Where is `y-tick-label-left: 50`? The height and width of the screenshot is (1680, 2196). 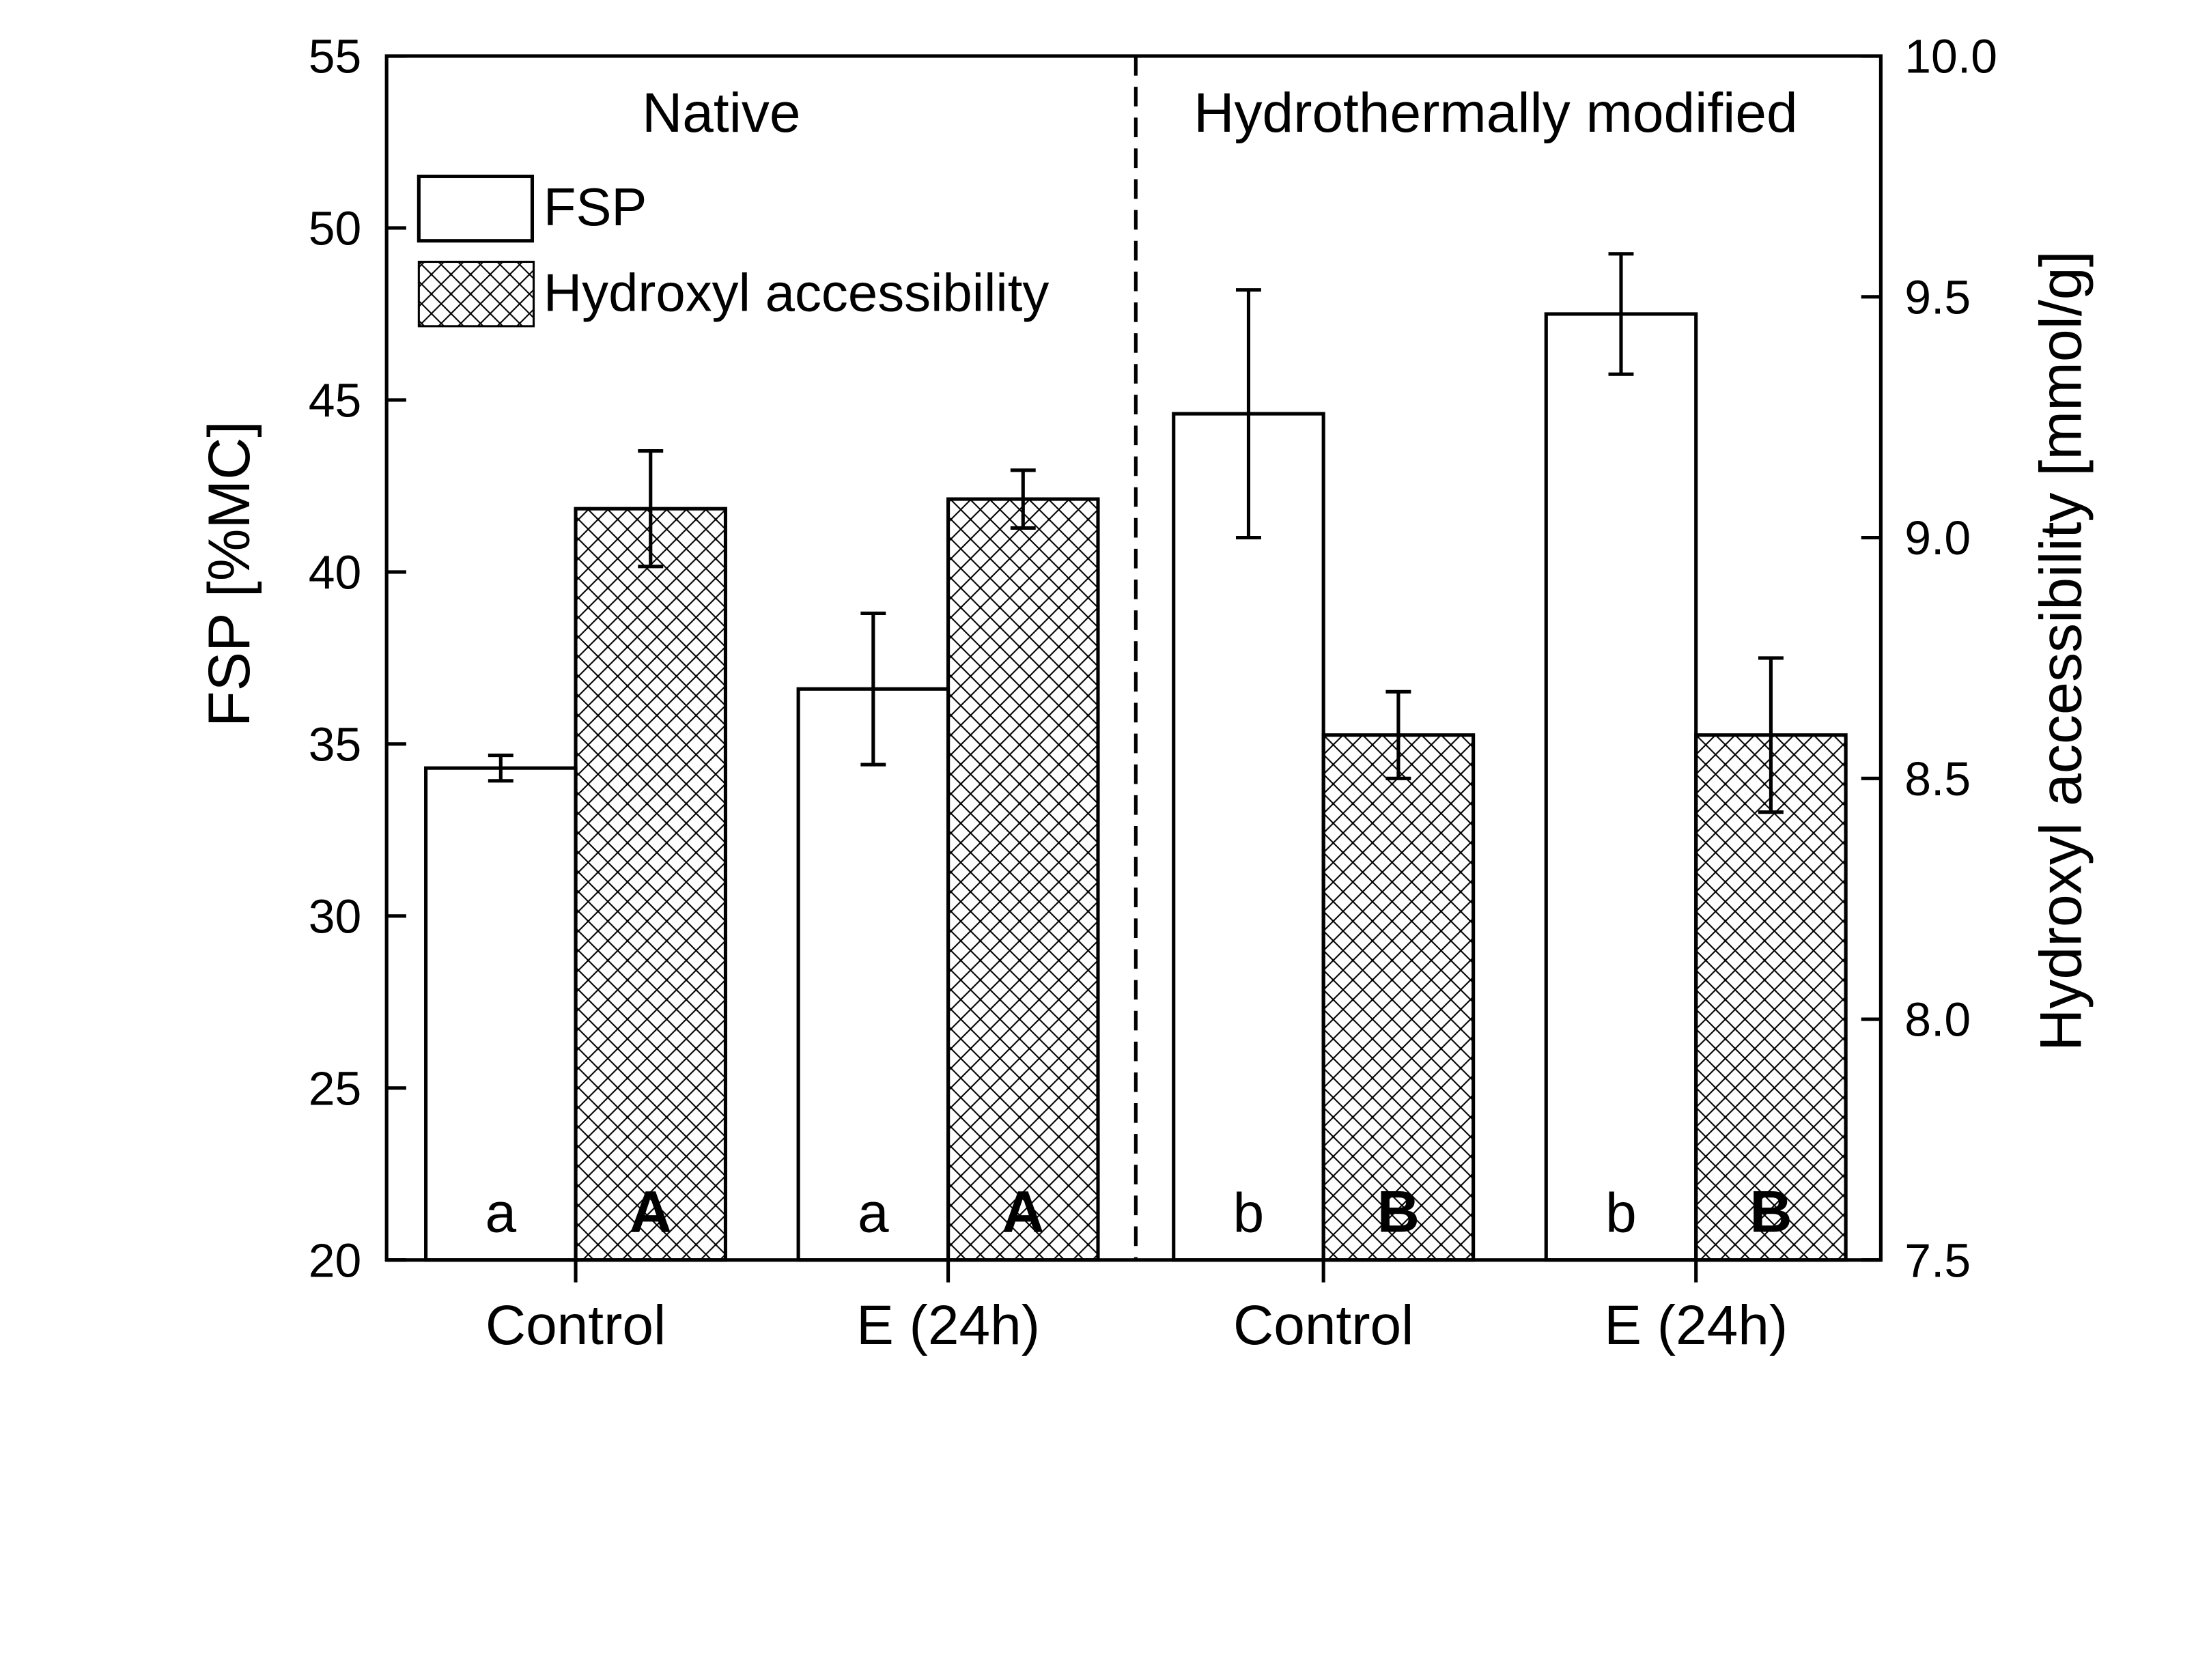 y-tick-label-left: 50 is located at coordinates (336, 228).